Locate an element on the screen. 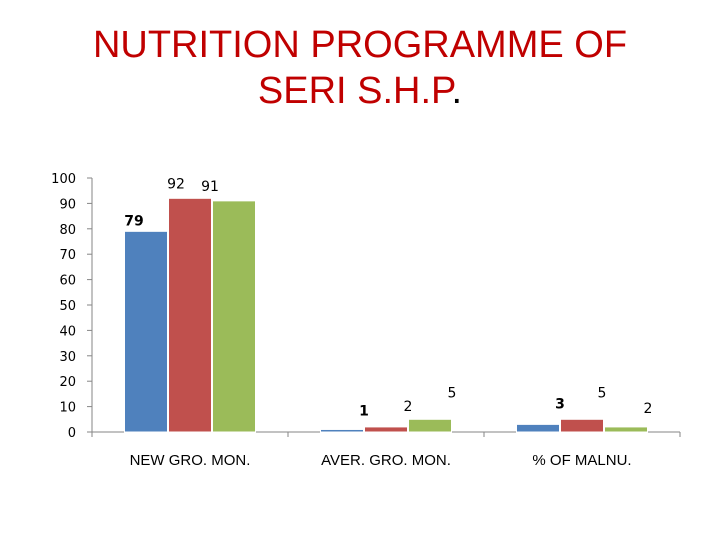 This screenshot has width=720, height=540. y-tick-label: 90 is located at coordinates (67, 204).